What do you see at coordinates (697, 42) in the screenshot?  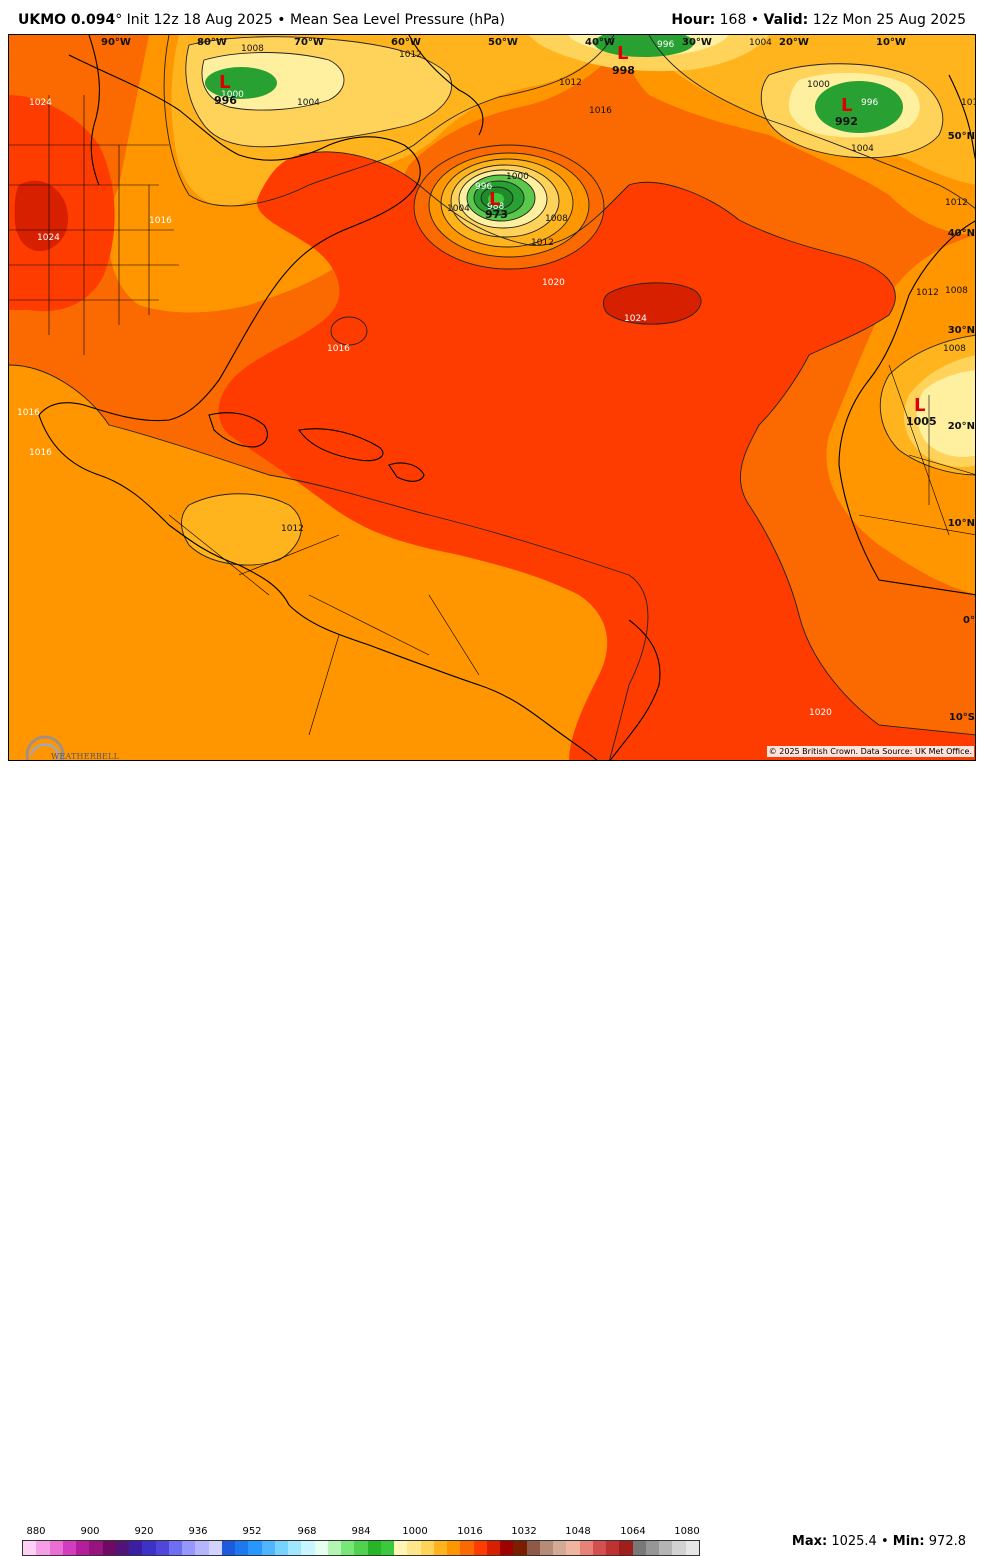 I see `lon-label: 30°W` at bounding box center [697, 42].